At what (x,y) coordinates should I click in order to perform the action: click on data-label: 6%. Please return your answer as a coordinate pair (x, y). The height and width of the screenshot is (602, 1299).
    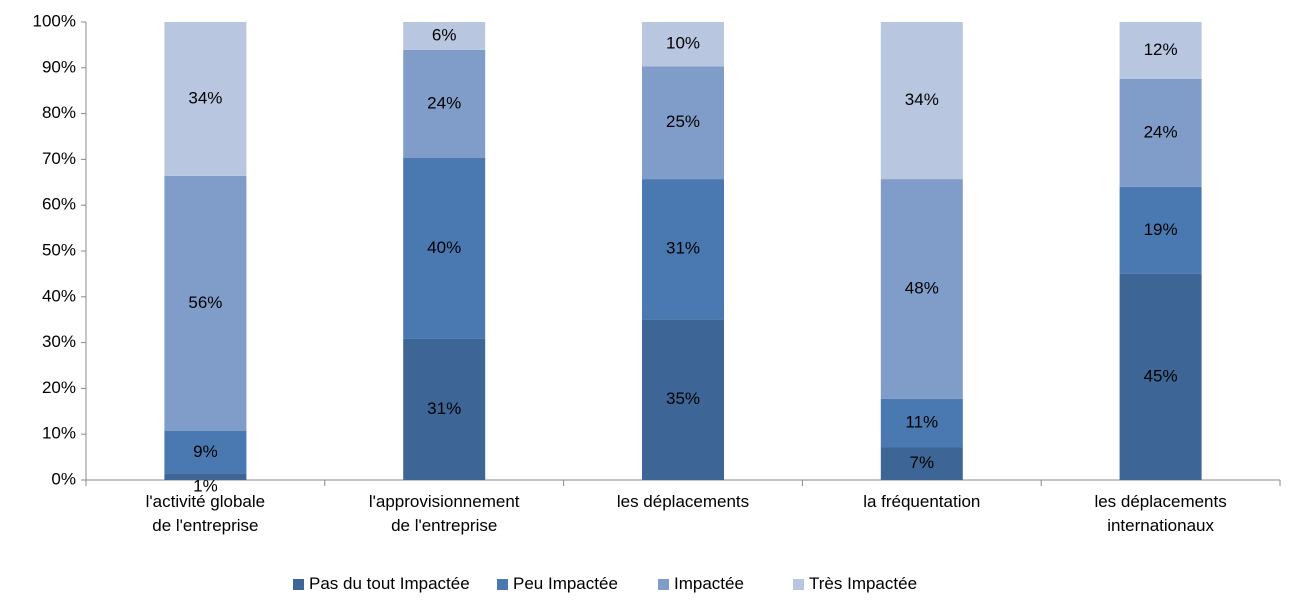
    Looking at the image, I should click on (444, 34).